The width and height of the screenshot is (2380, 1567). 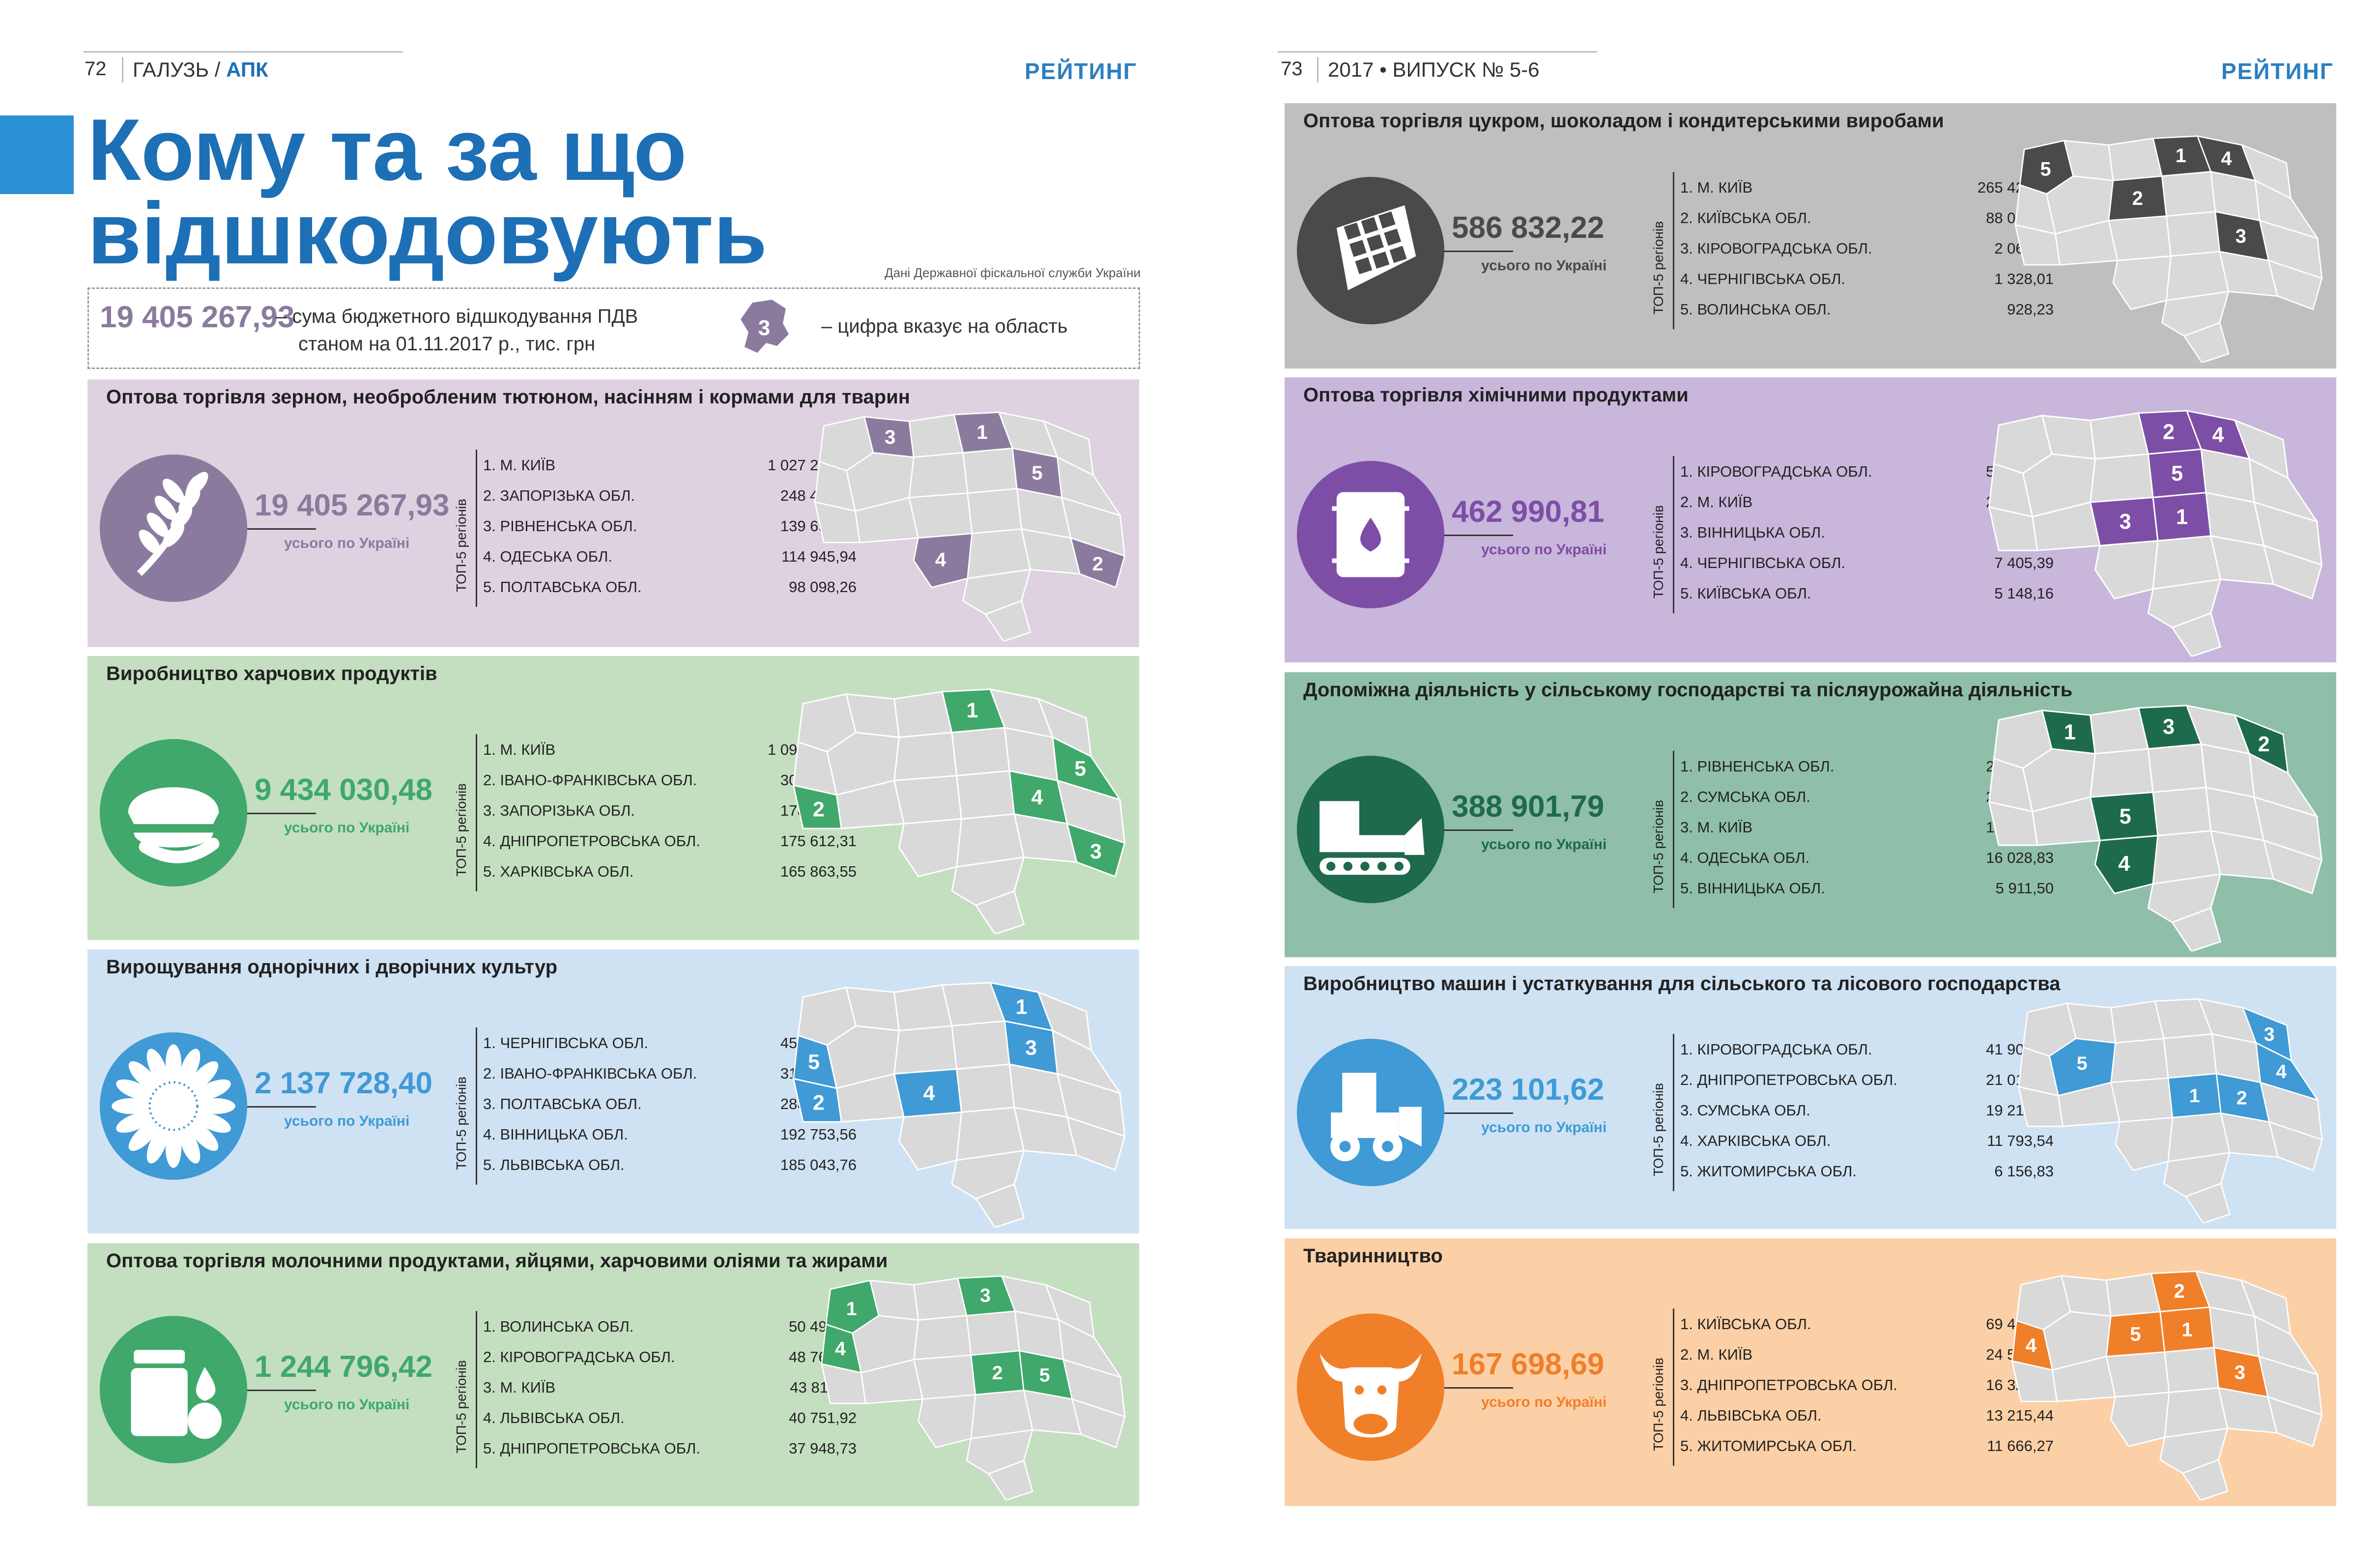 What do you see at coordinates (1777, 1171) in the screenshot?
I see `region-label: ЖИТОМИРСЬКА ОБЛ.` at bounding box center [1777, 1171].